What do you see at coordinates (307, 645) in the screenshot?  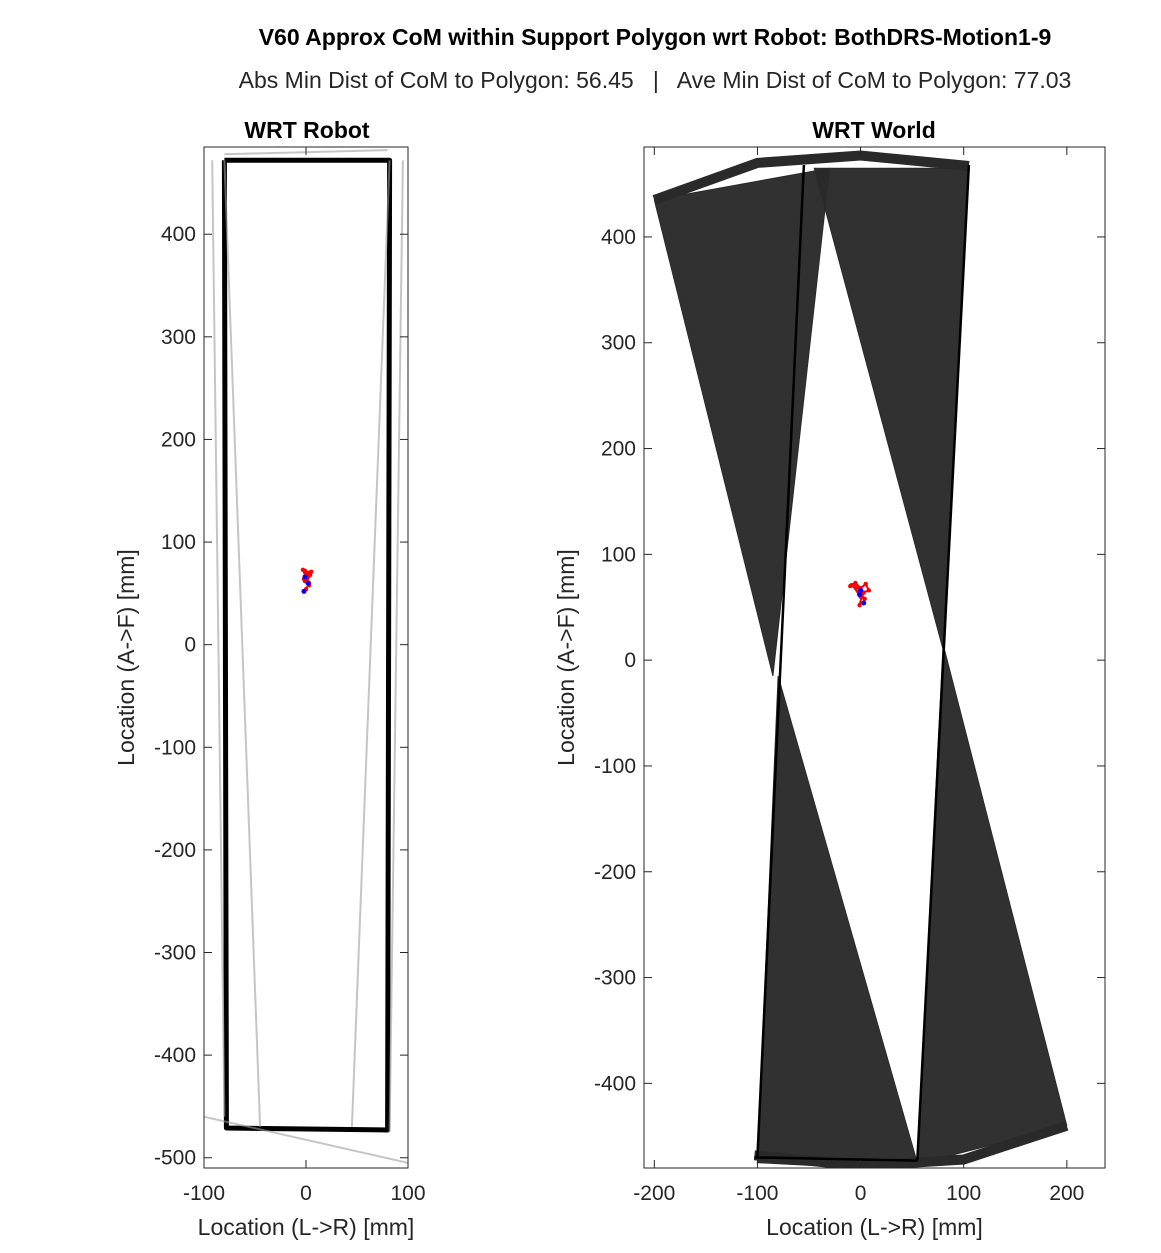 I see `support-polygon-wrt-robot` at bounding box center [307, 645].